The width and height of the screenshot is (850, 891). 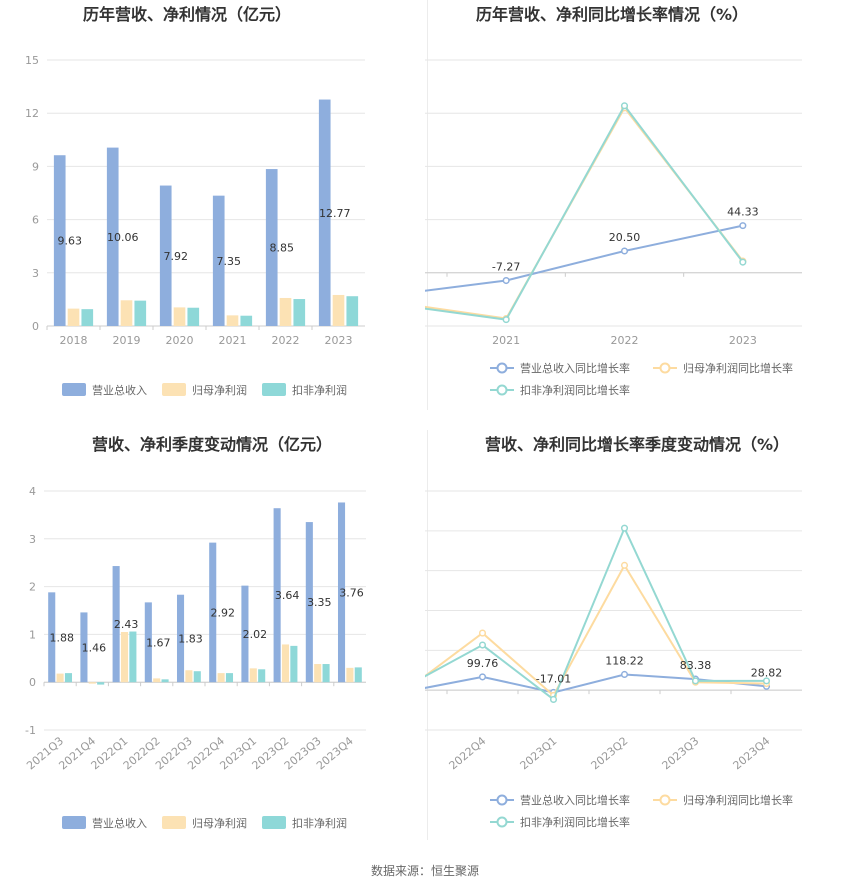 What do you see at coordinates (126, 624) in the screenshot?
I see `data-label: 2.43` at bounding box center [126, 624].